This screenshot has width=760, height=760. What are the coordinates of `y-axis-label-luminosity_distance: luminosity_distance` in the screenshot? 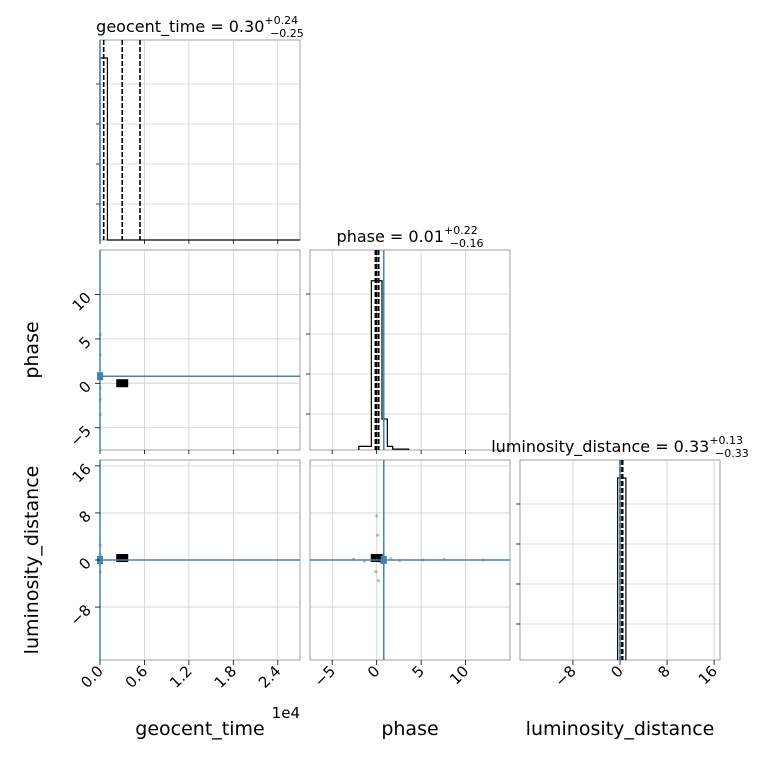 It's located at (32, 560).